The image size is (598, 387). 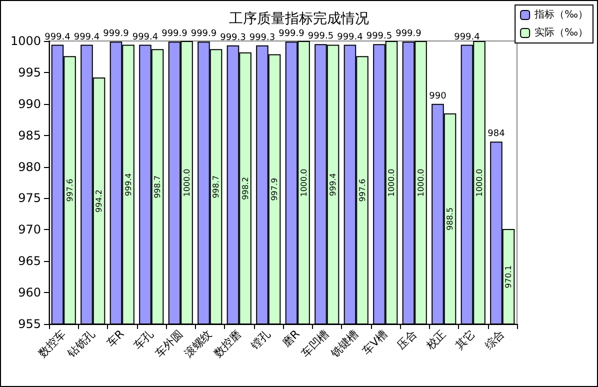 I want to click on x-tick-label: 数控磨, so click(x=227, y=343).